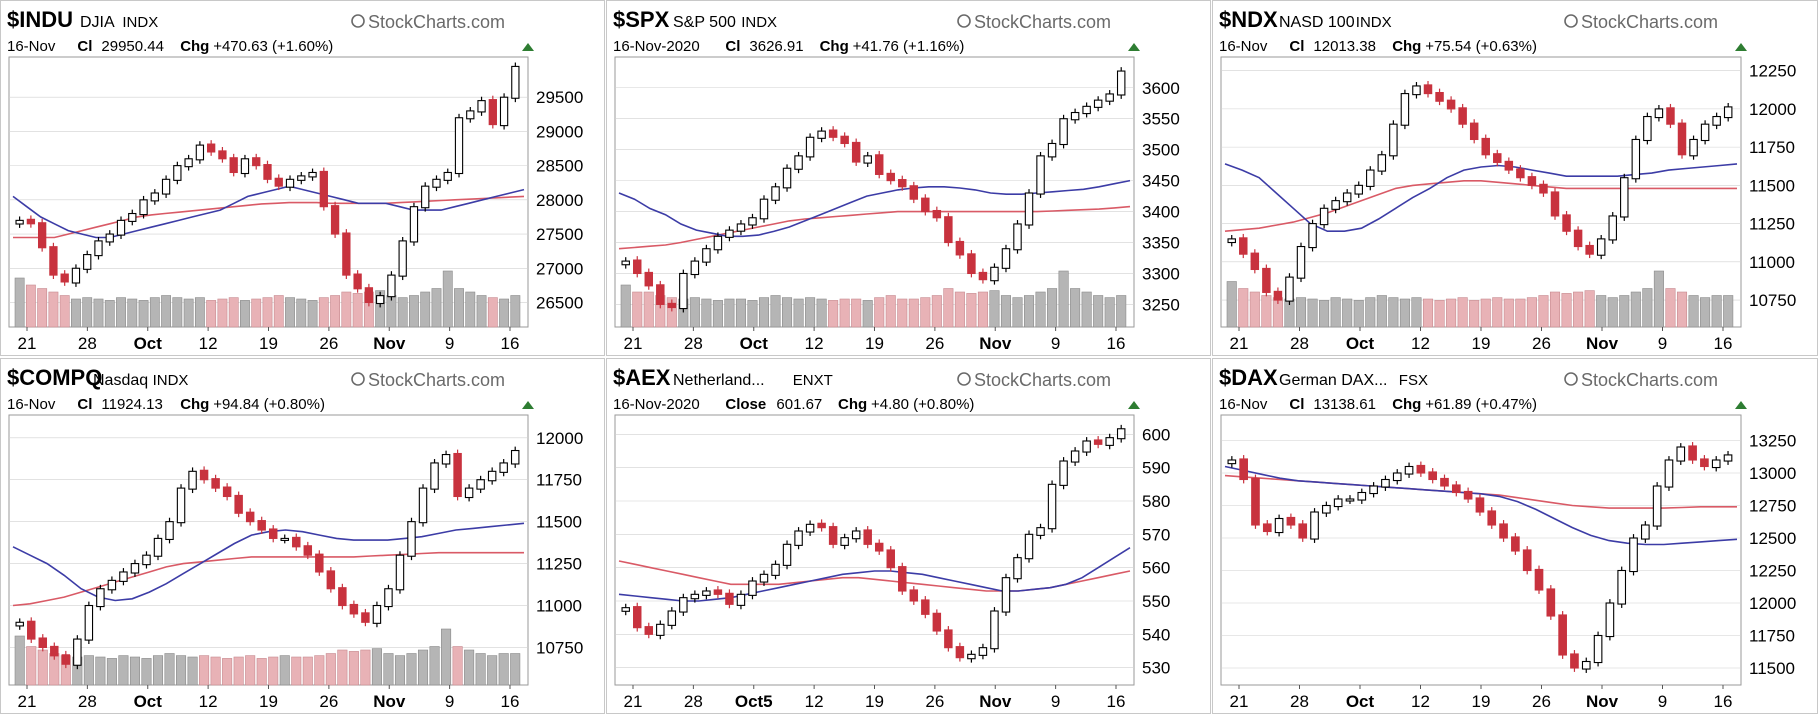 The width and height of the screenshot is (1818, 715). Describe the element at coordinates (1481, 404) in the screenshot. I see `change-value: +61.89 (+0.47%)` at that location.